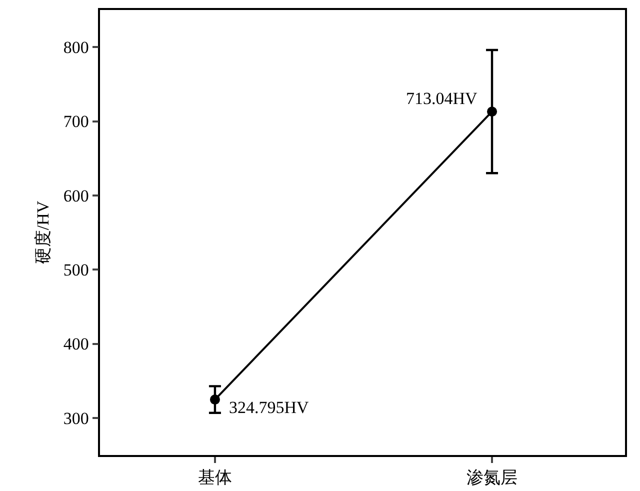 The image size is (640, 491). Describe the element at coordinates (269, 407) in the screenshot. I see `annotation: 324.795HV` at that location.